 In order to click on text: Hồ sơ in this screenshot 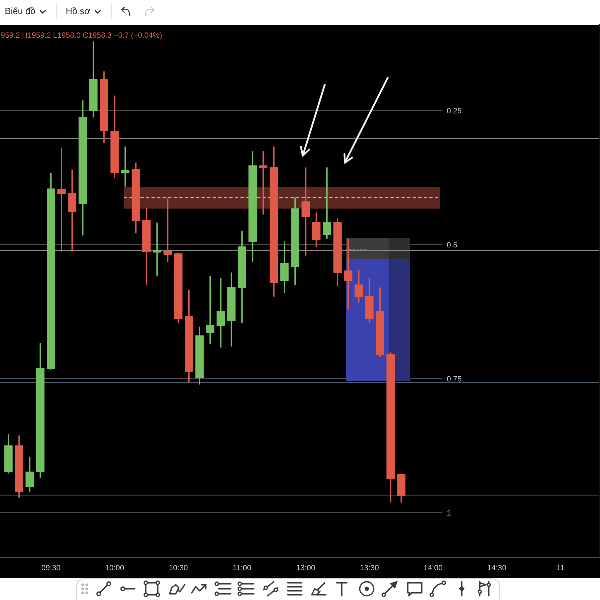, I will do `click(78, 10)`.